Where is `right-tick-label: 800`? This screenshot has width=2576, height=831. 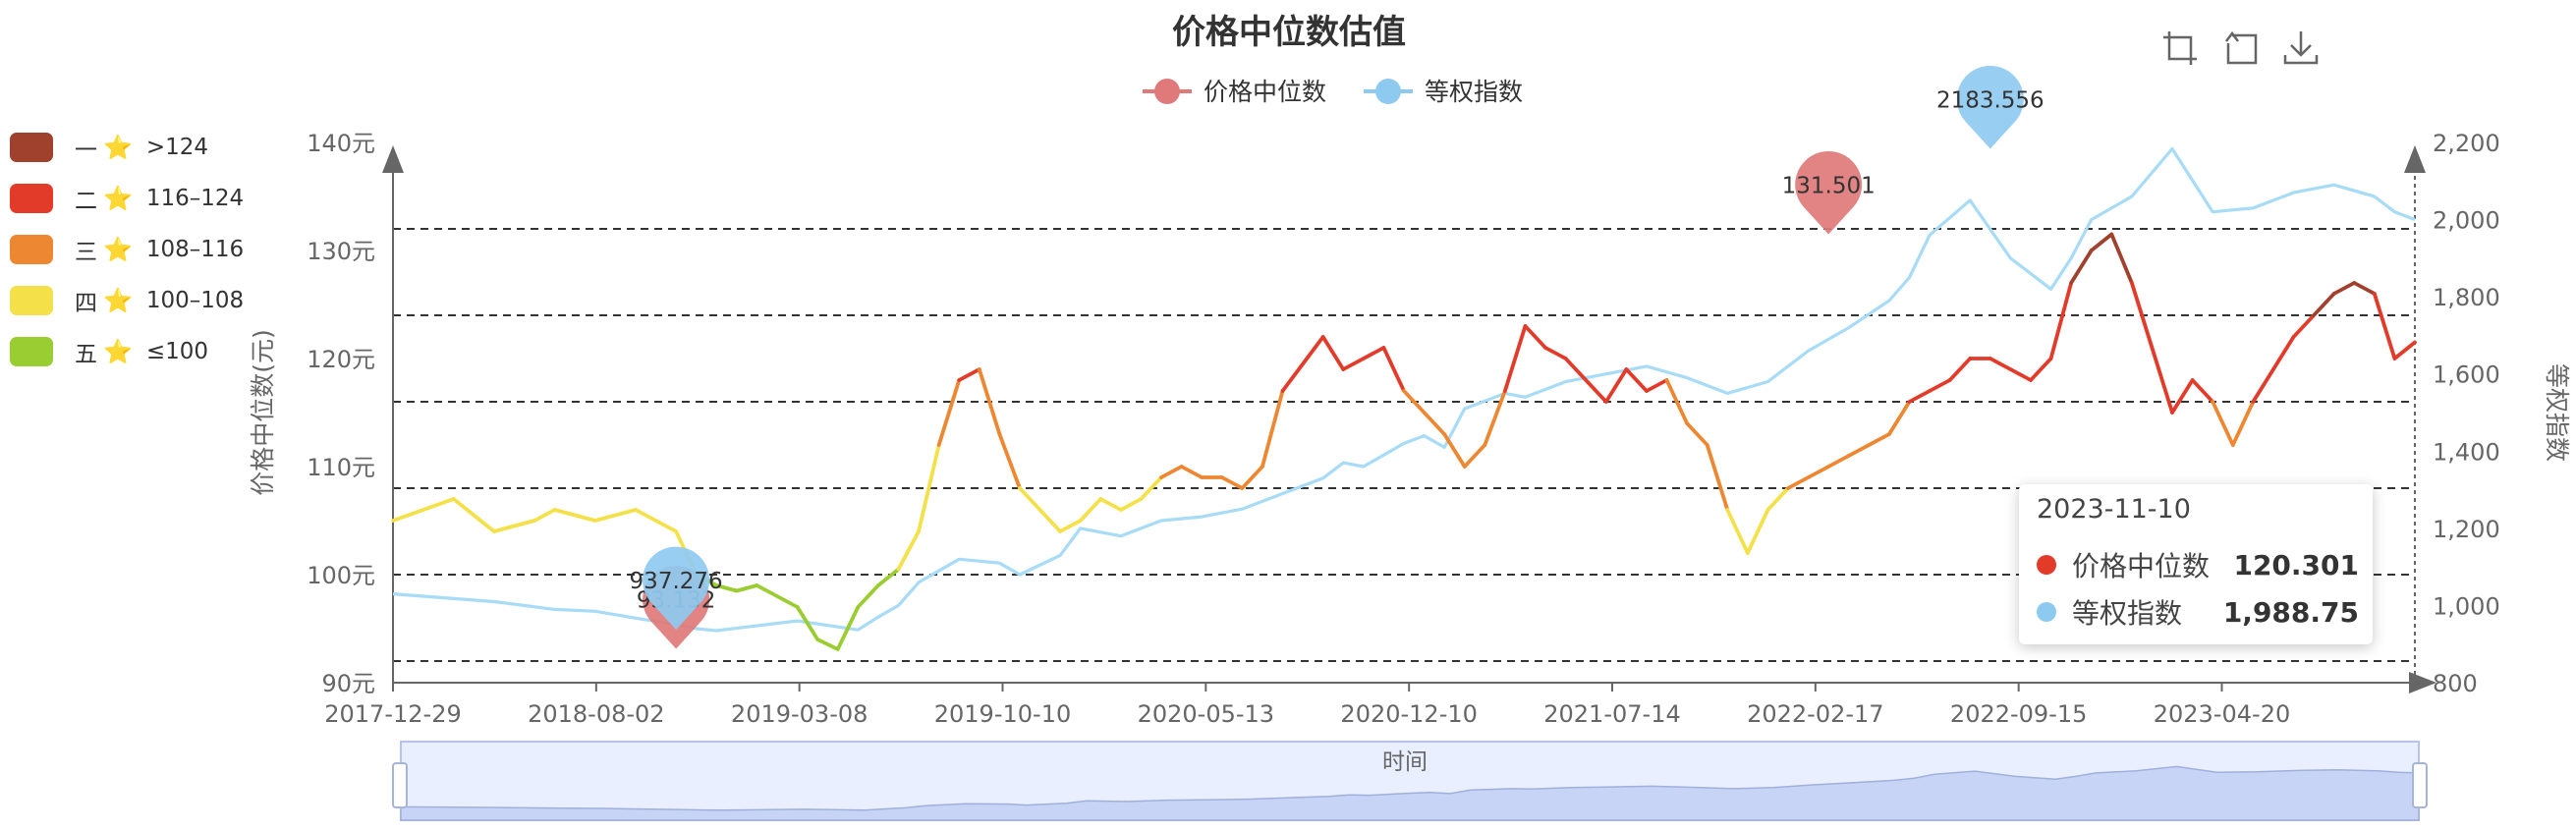 right-tick-label: 800 is located at coordinates (2455, 683).